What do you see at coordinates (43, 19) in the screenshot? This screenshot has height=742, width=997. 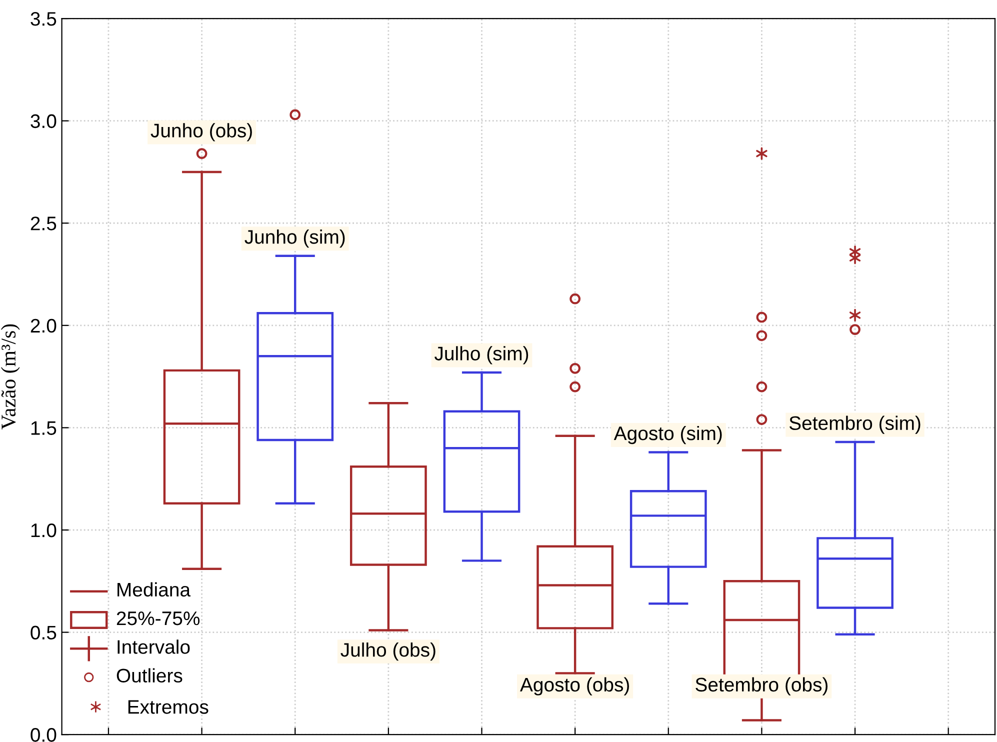 I see `y-tick-label: 3.5` at bounding box center [43, 19].